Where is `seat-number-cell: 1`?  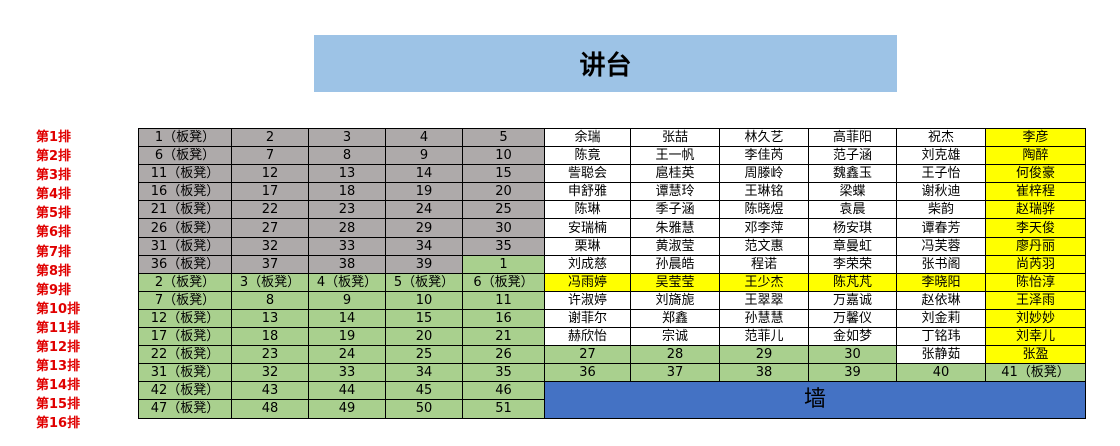 seat-number-cell: 1 is located at coordinates (503, 264).